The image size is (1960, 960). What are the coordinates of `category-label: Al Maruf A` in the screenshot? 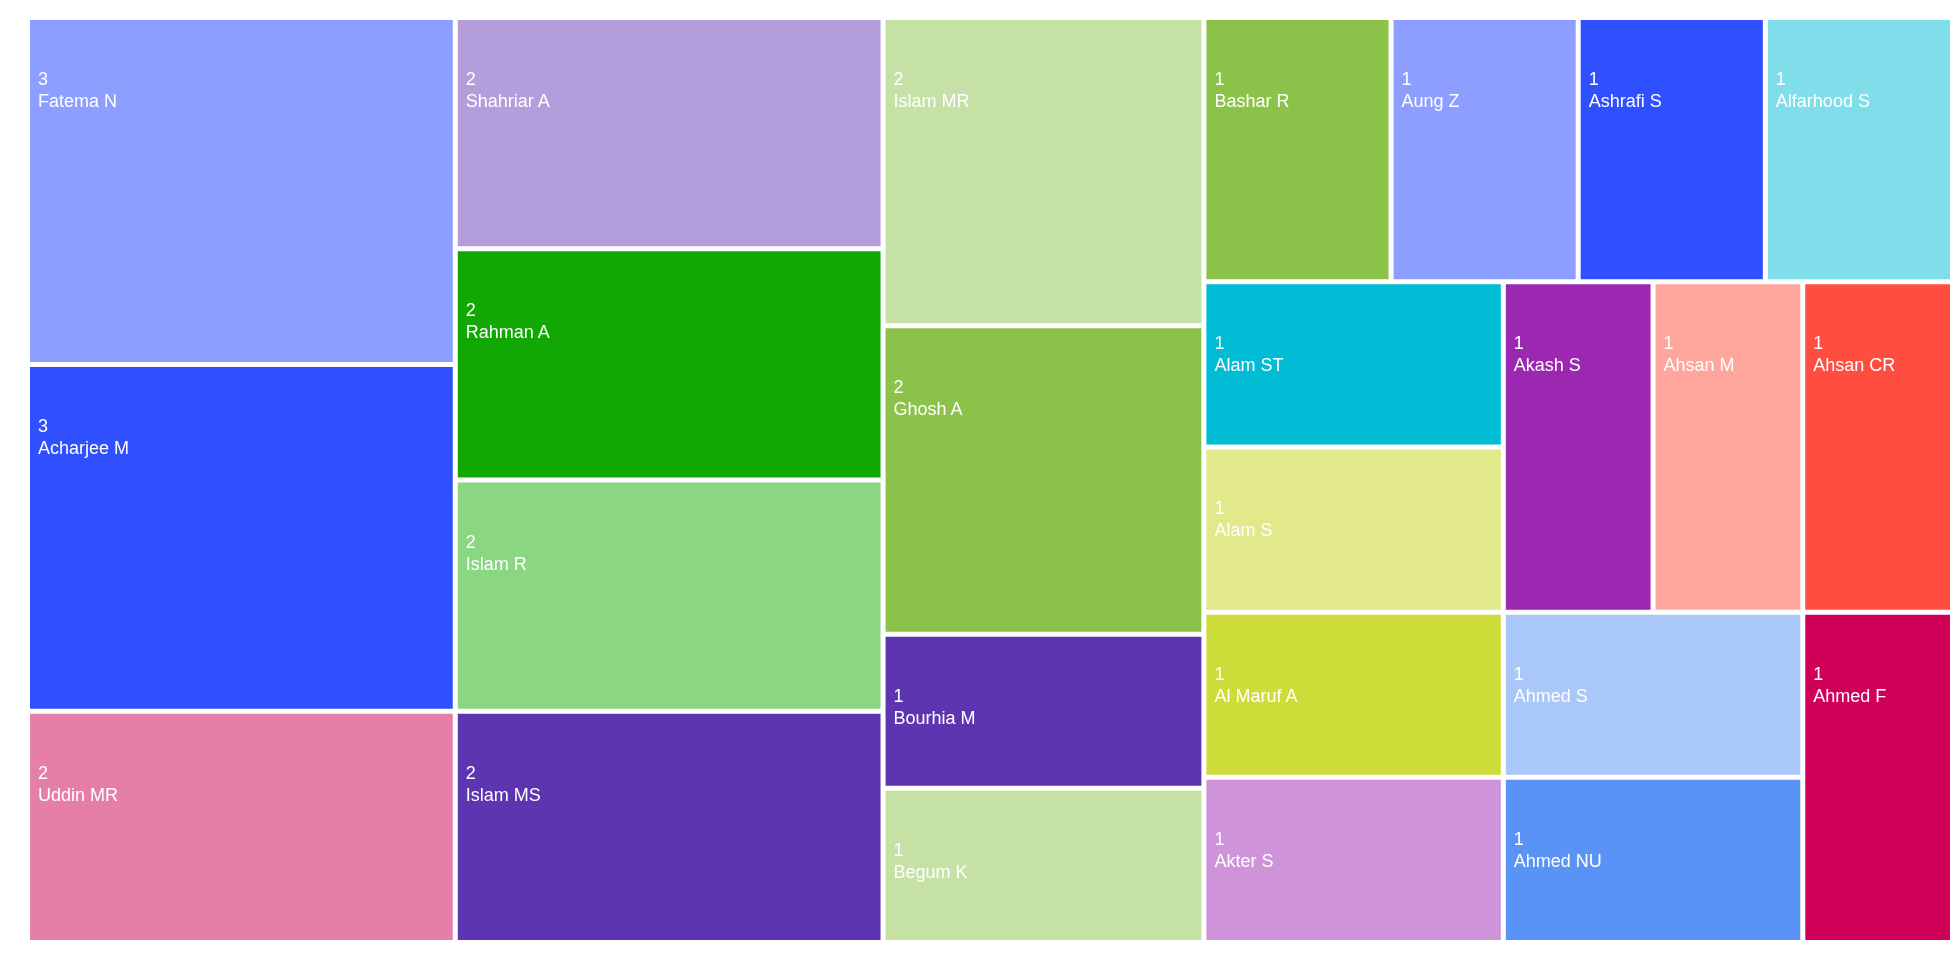 It's located at (1256, 695).